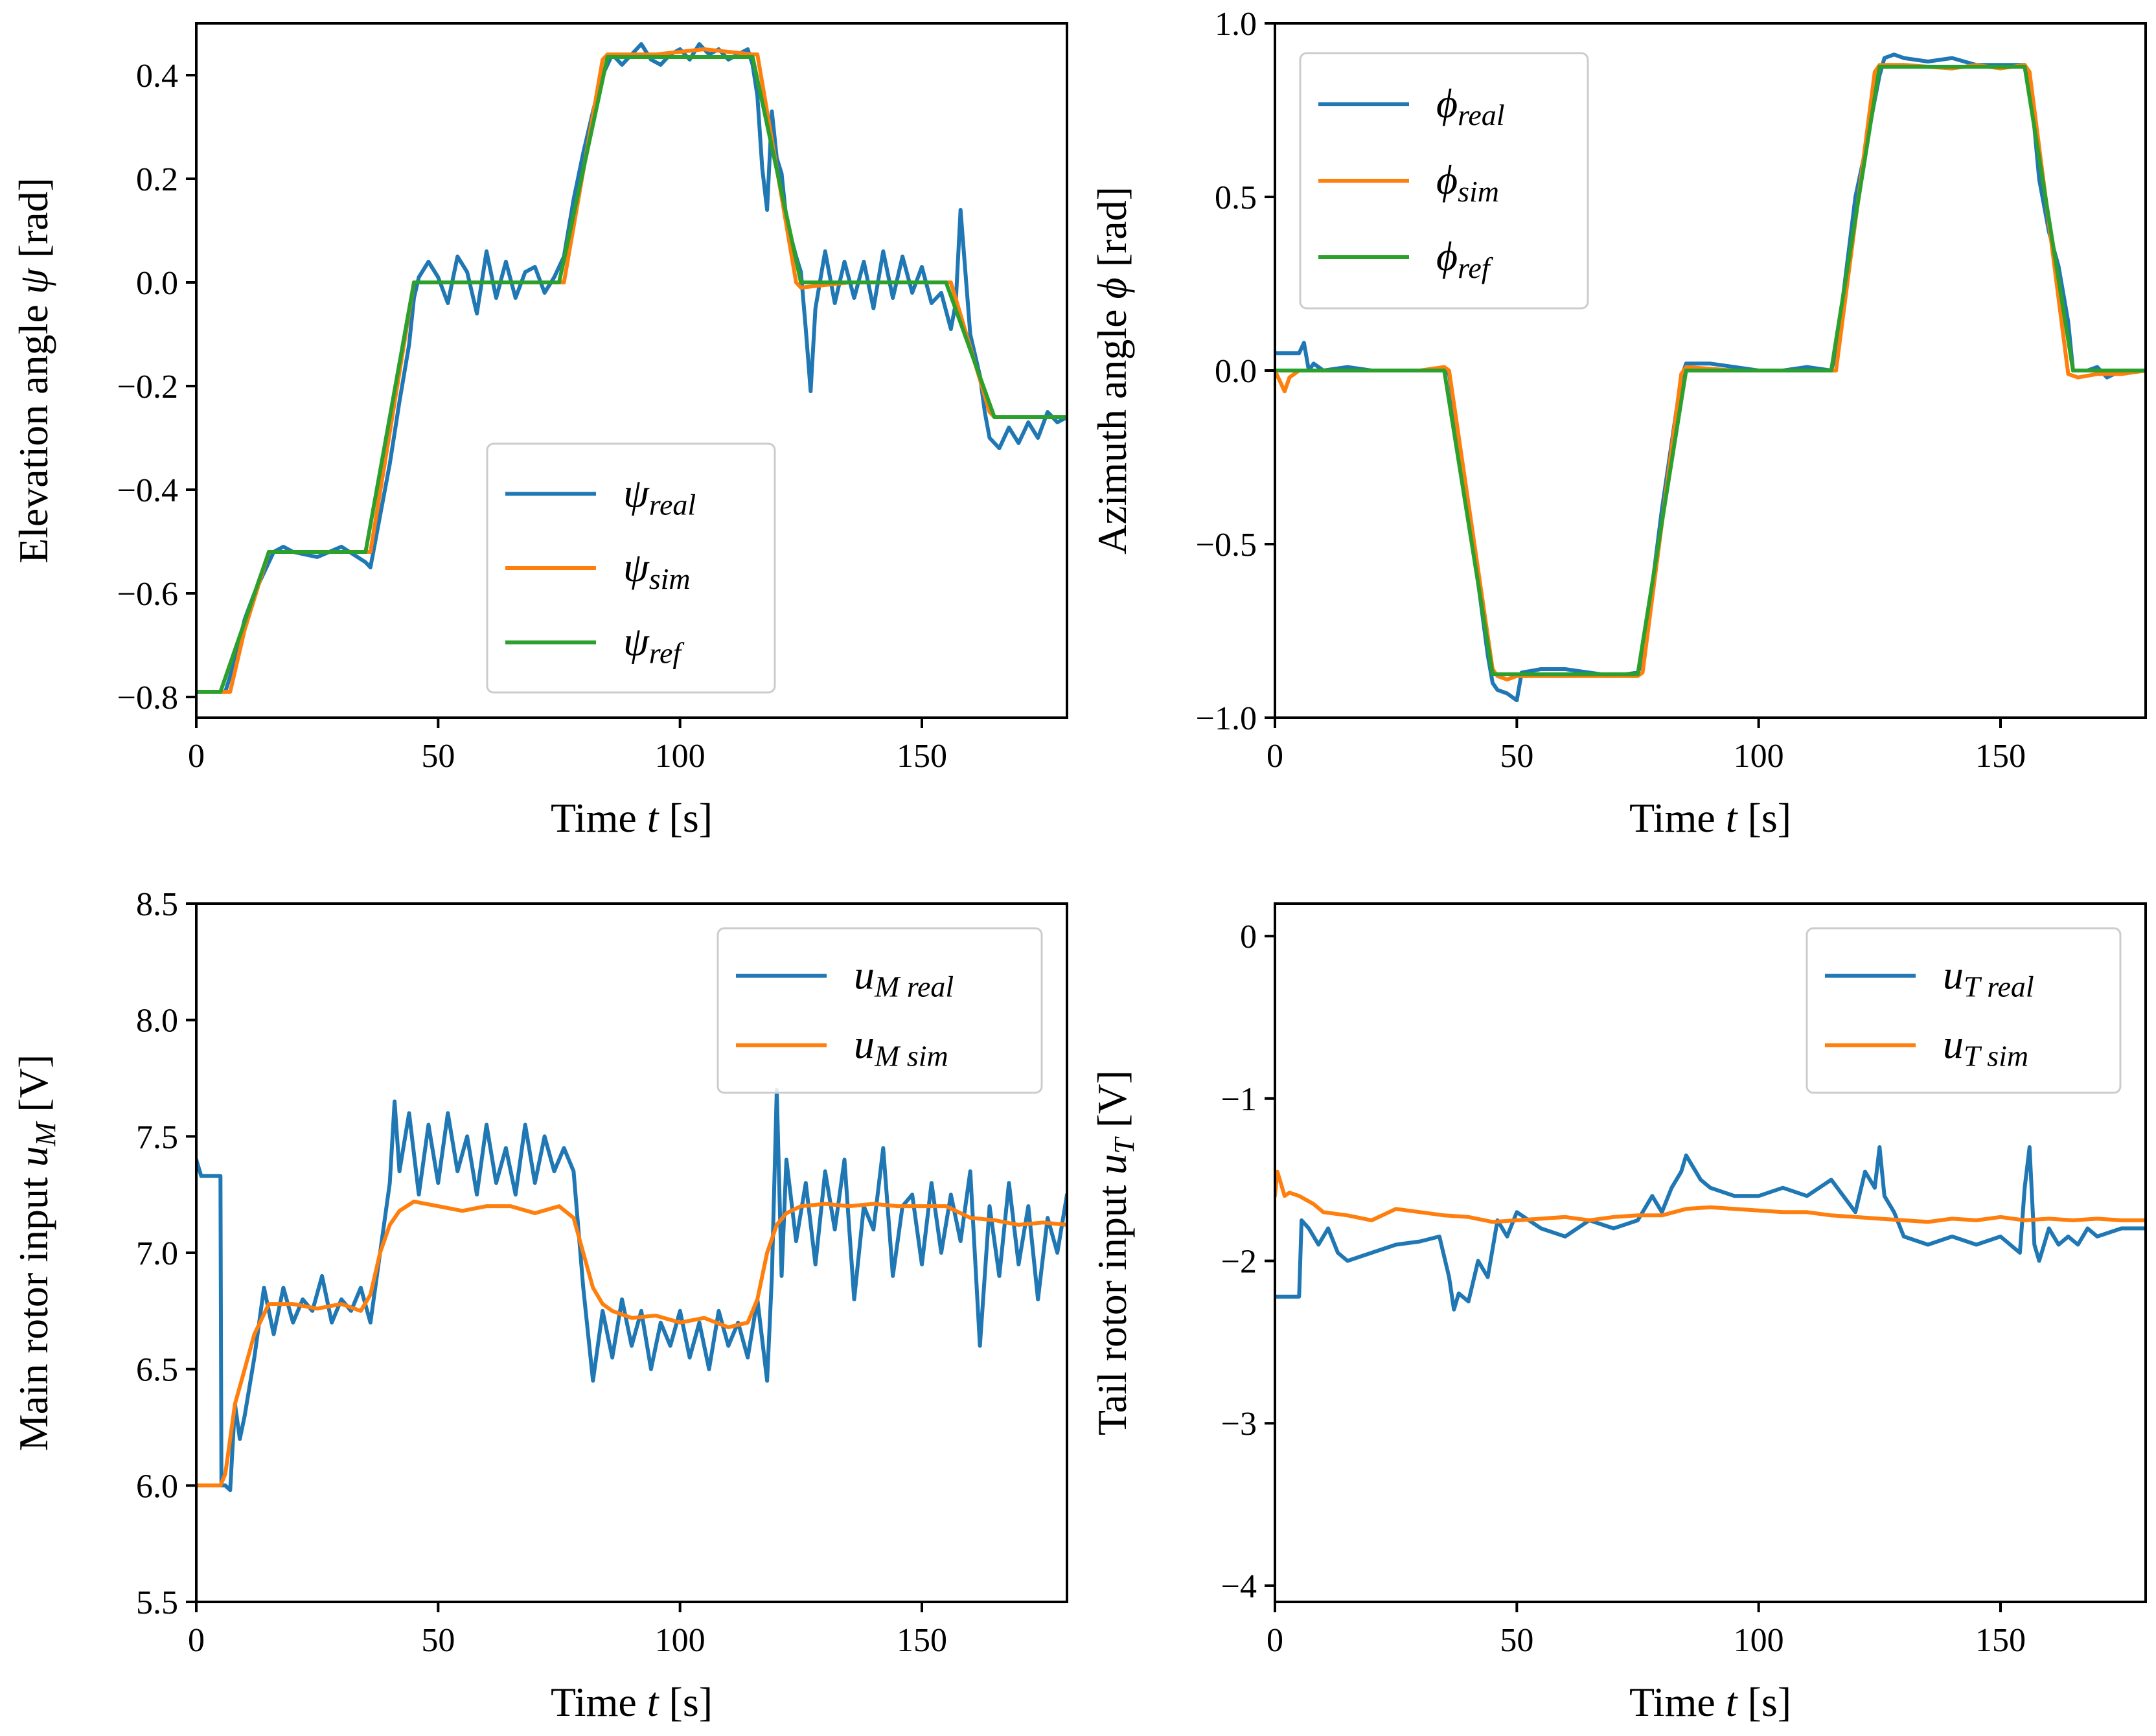 The height and width of the screenshot is (1736, 2156). What do you see at coordinates (914, 987) in the screenshot?
I see `legend-subscript: M real` at bounding box center [914, 987].